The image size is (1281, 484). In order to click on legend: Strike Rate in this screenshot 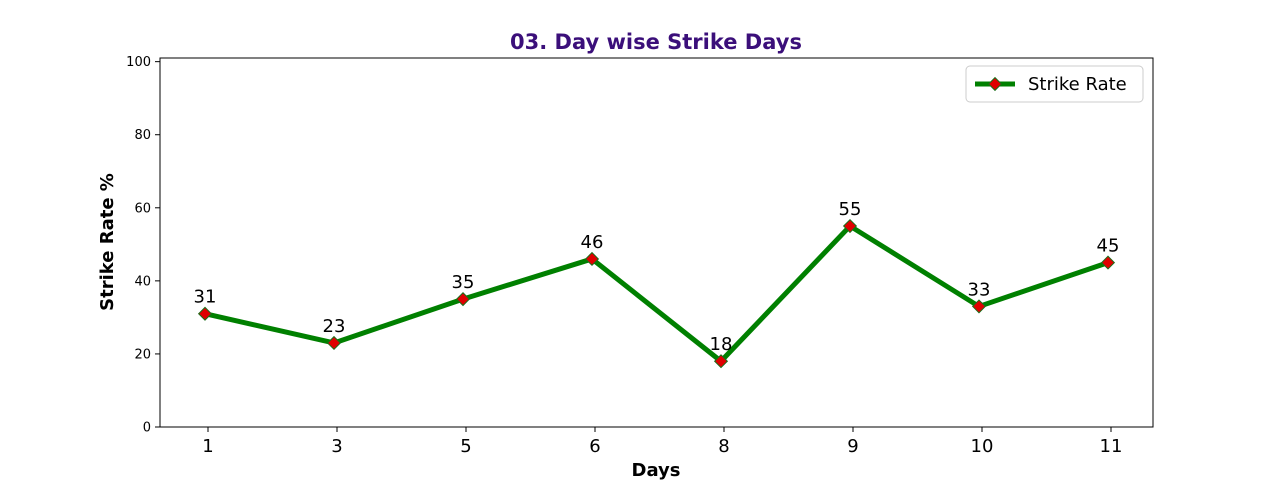, I will do `click(1054, 84)`.